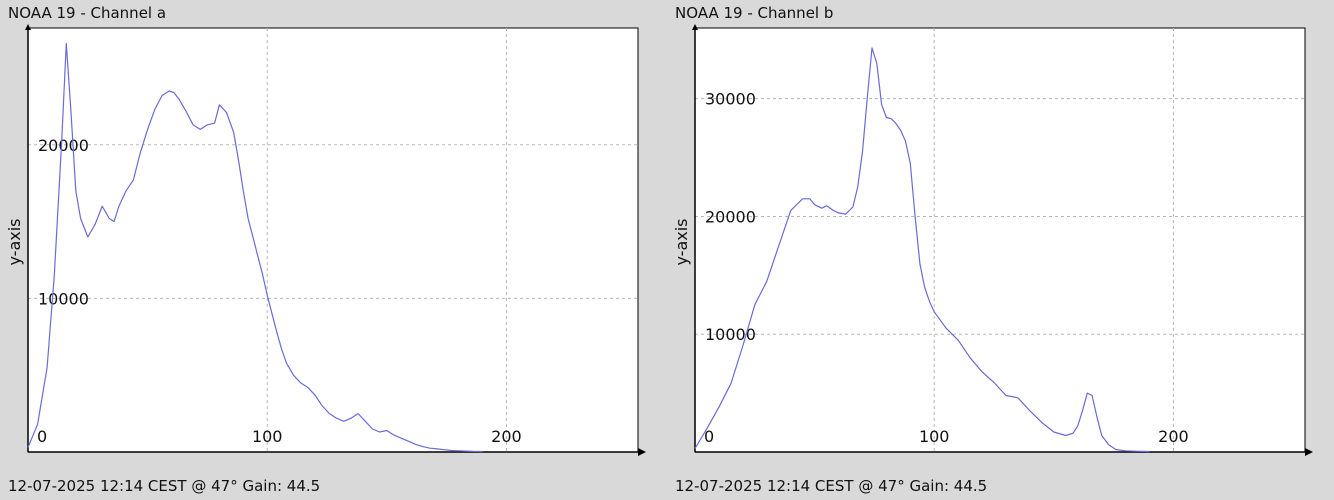 This screenshot has width=1334, height=500. I want to click on chart-title: NOAA 19 - Channel b, so click(754, 13).